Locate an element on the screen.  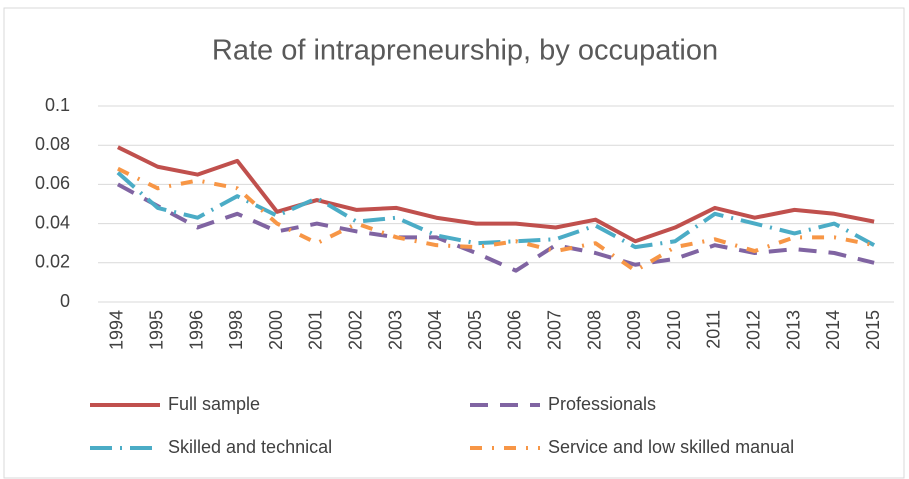
legend-label: Full sample is located at coordinates (214, 404).